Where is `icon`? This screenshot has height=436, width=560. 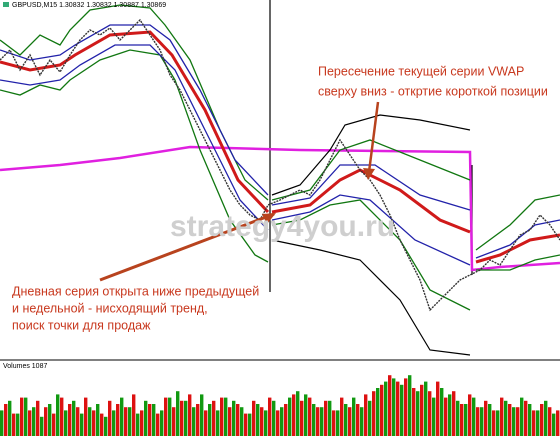
icon is located at coordinates (6, 4).